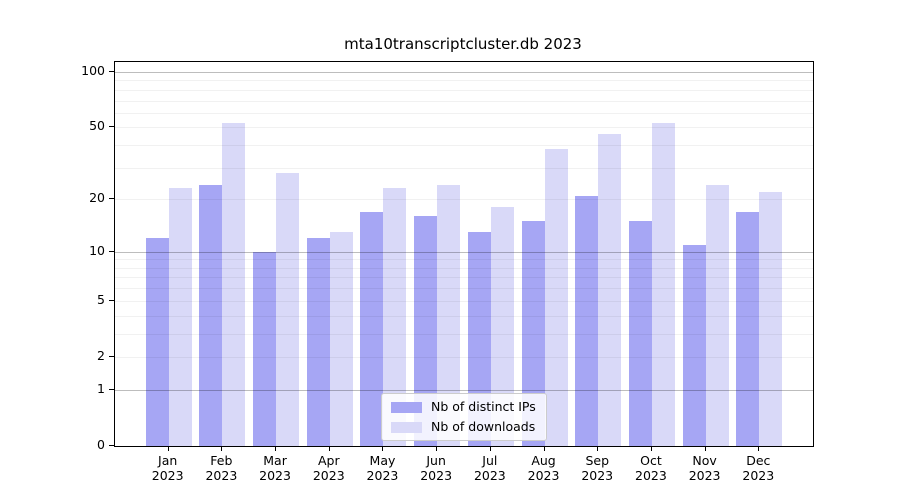 This screenshot has width=900, height=500. I want to click on bar-downloads-oct, so click(663, 284).